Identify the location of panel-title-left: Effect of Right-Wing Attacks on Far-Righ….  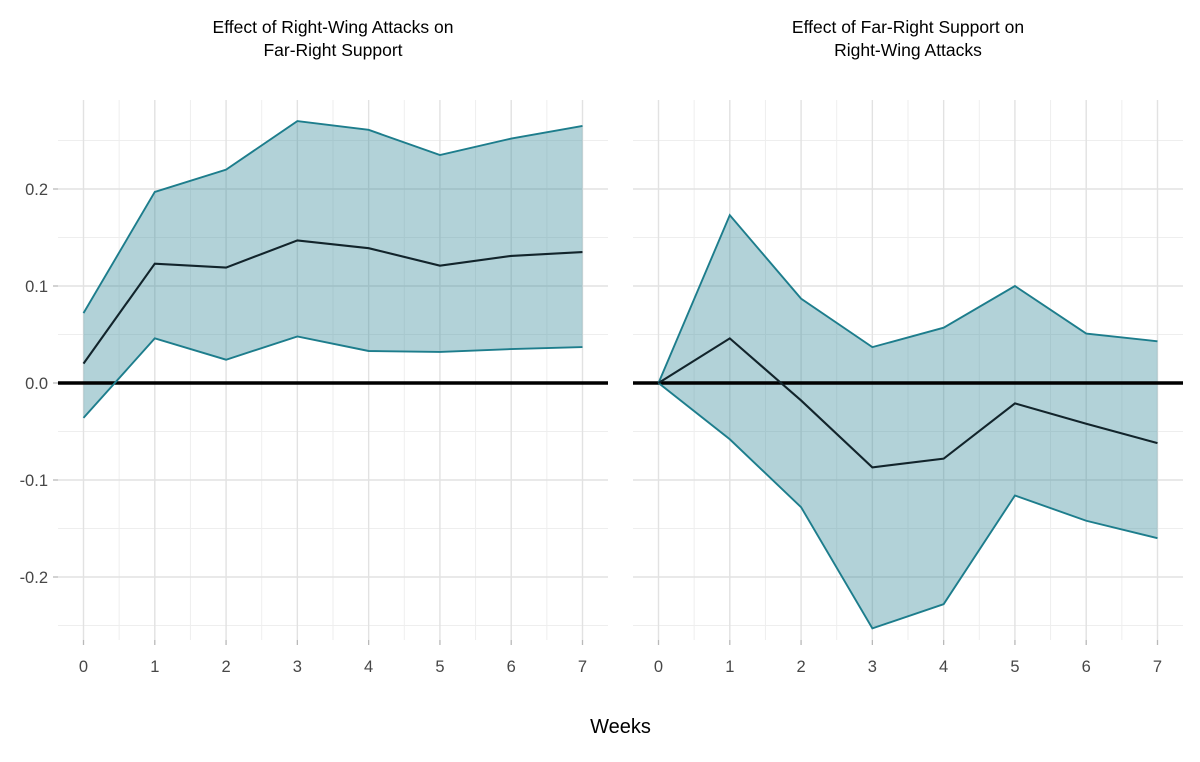
(333, 39).